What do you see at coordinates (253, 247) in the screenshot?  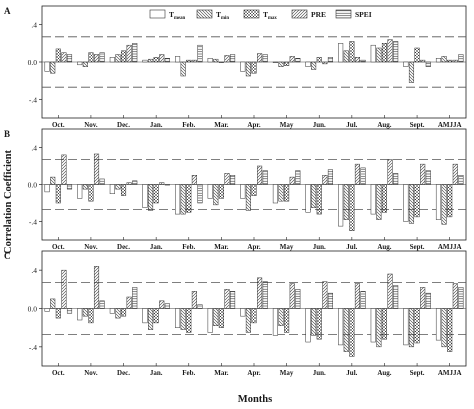 I see `x-tick-label: Apr.` at bounding box center [253, 247].